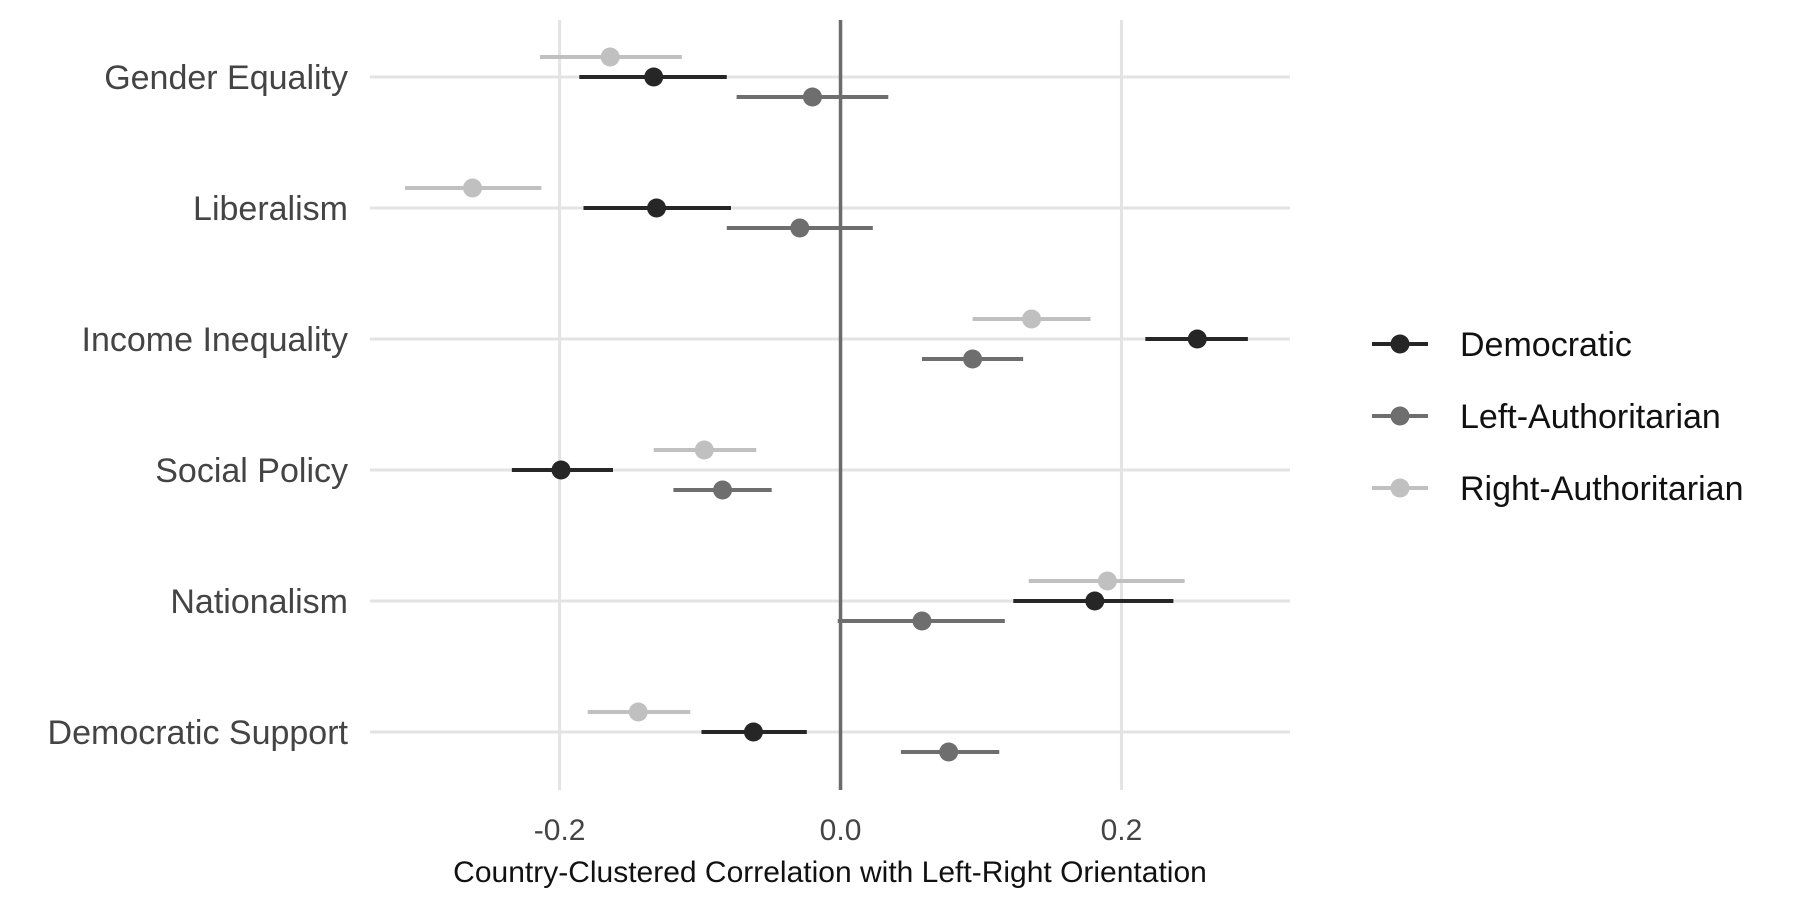 The image size is (1800, 900). Describe the element at coordinates (1122, 830) in the screenshot. I see `x-tick-label: 0.2` at that location.